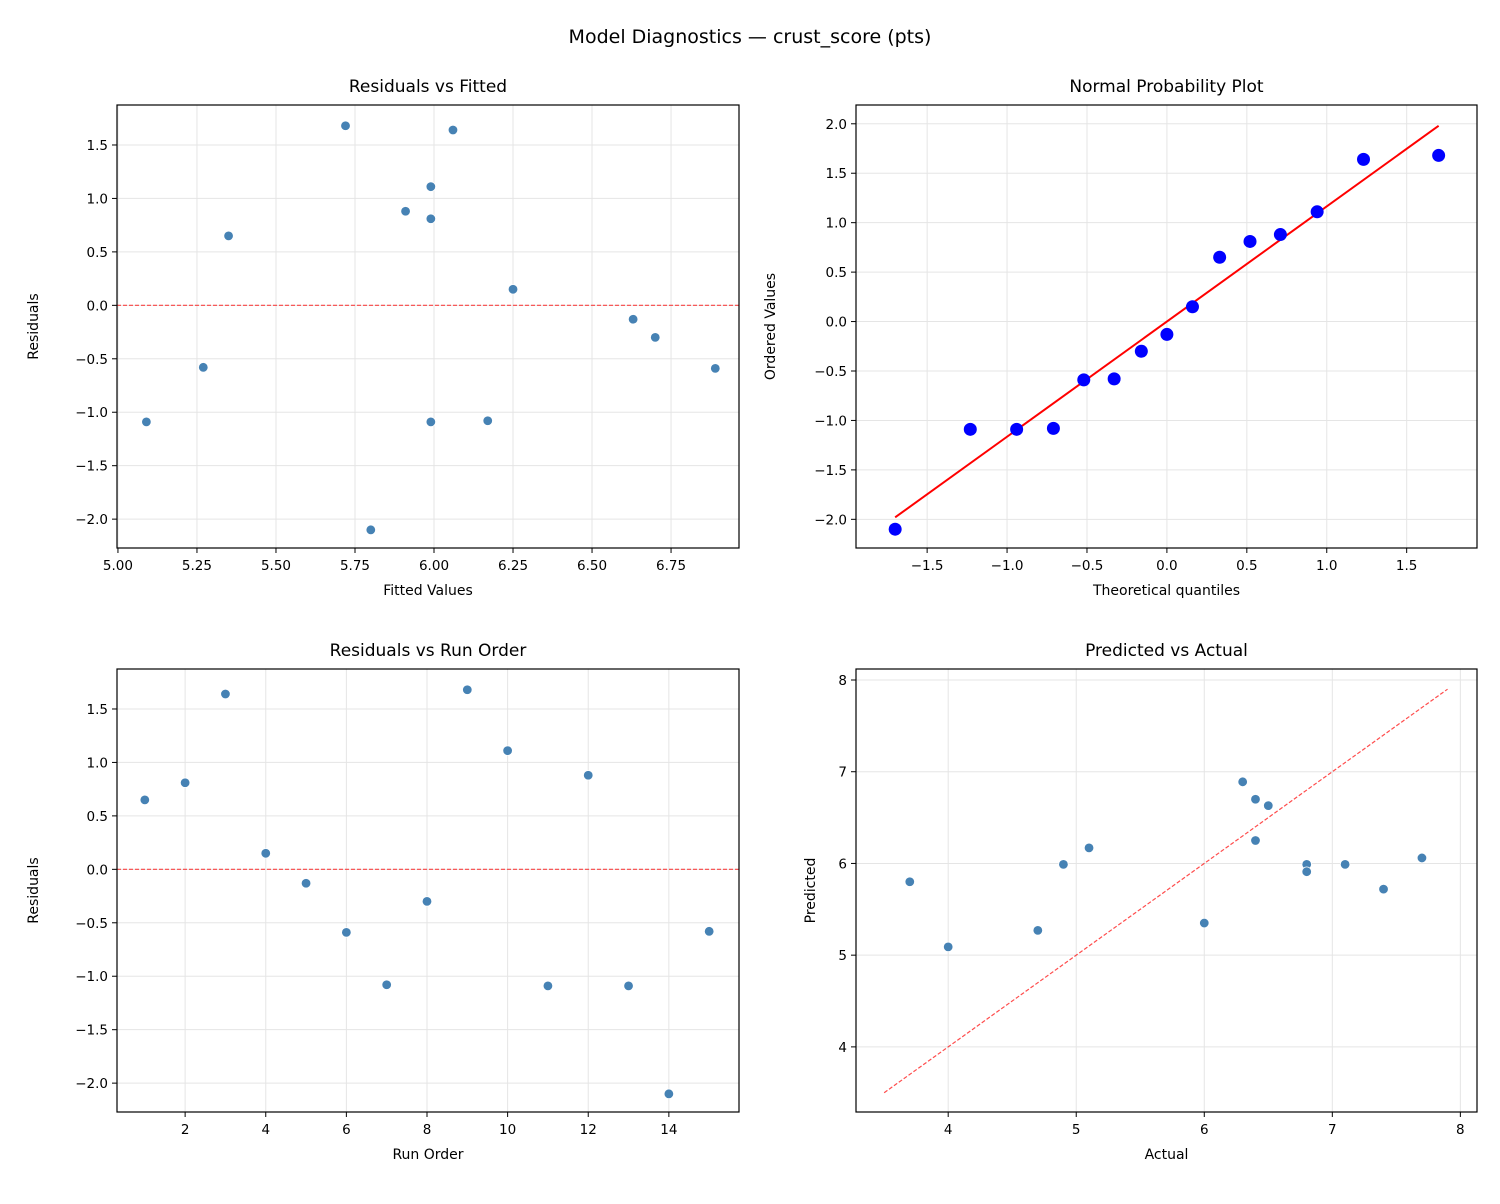  What do you see at coordinates (927, 566) in the screenshot?
I see `x-tick-label: −1.5` at bounding box center [927, 566].